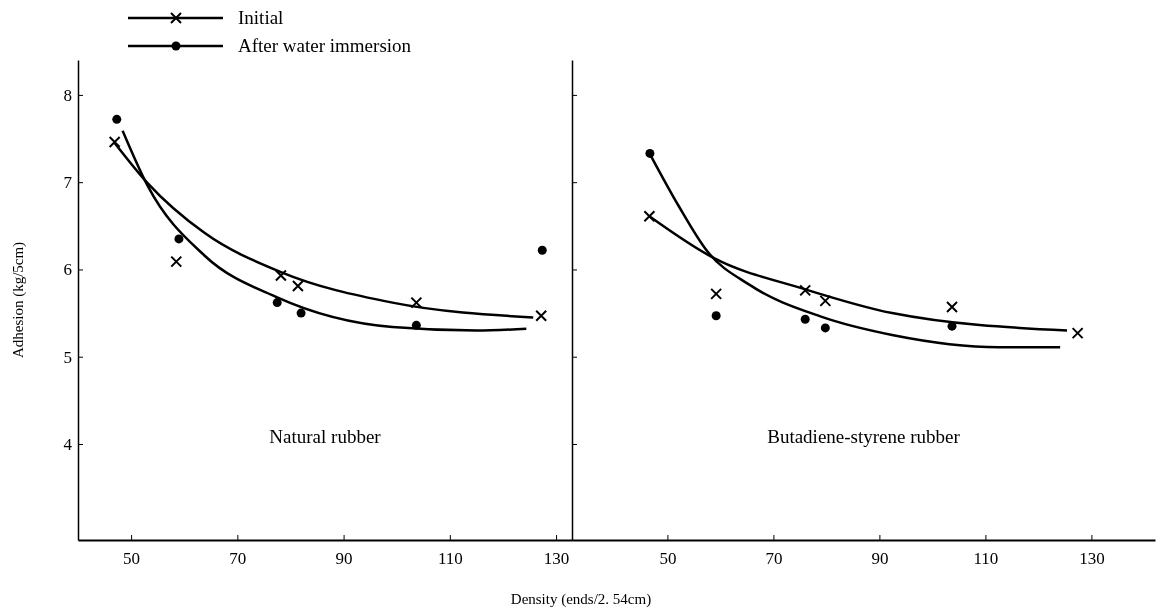 Image resolution: width=1162 pixels, height=613 pixels. I want to click on y-tick-label: 4, so click(68, 444).